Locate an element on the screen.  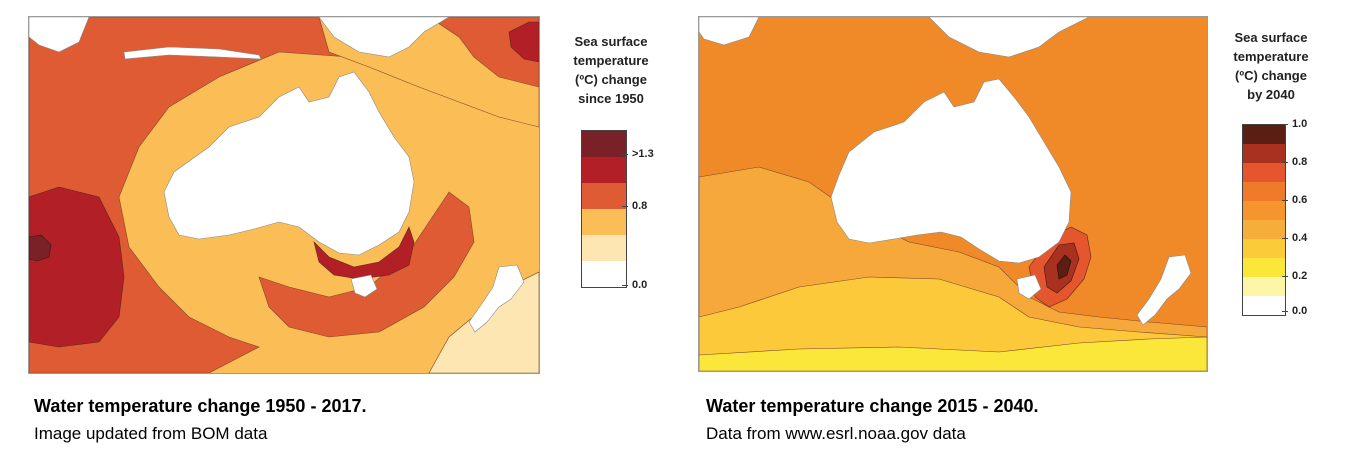
warming-patch-very-high-ne is located at coordinates (523, 42).